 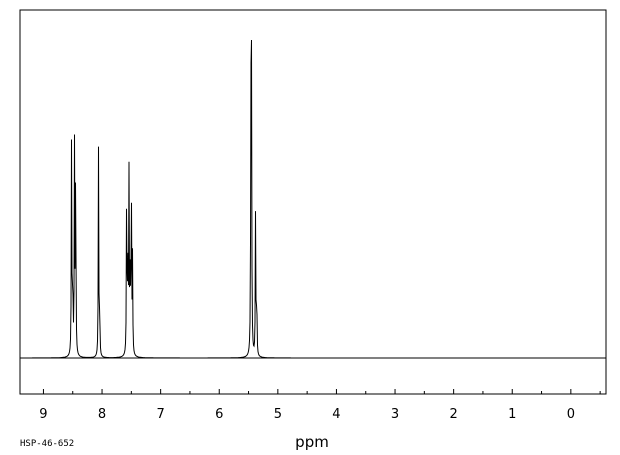 I want to click on x-tick-label: 8, so click(x=102, y=414).